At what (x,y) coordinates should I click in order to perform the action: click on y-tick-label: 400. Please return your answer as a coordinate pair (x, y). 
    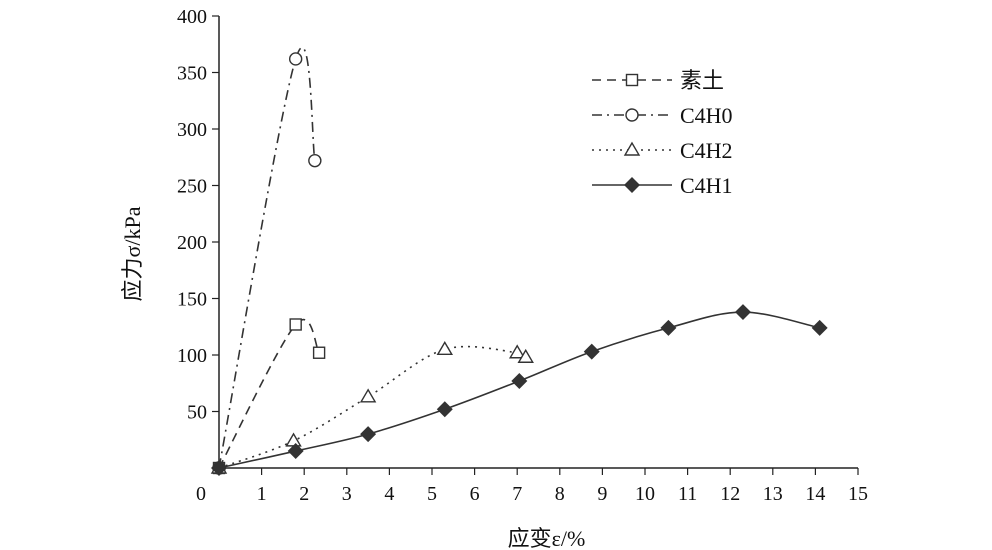
    Looking at the image, I should click on (192, 17).